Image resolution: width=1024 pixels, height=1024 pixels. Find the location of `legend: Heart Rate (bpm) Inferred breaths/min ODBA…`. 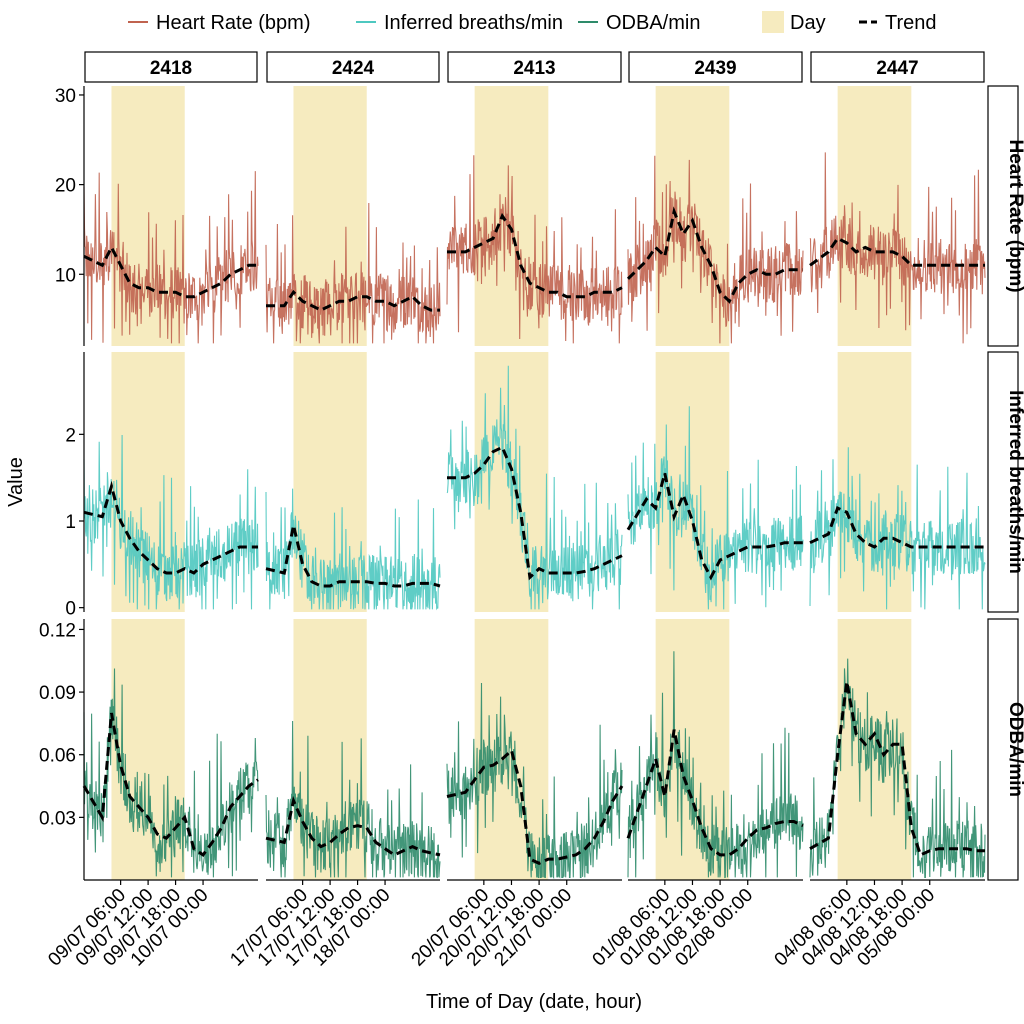

legend: Heart Rate (bpm) Inferred breaths/min ODBA… is located at coordinates (532, 22).